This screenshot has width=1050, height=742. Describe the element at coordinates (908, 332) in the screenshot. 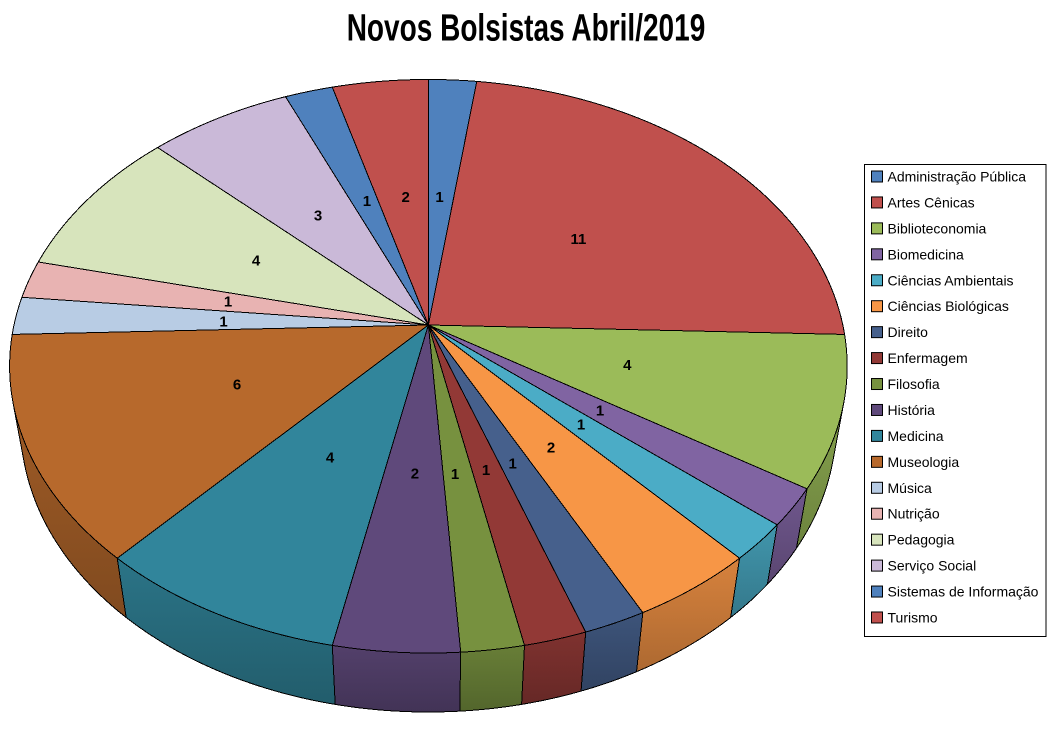

I see `svg-text: Direito` at that location.